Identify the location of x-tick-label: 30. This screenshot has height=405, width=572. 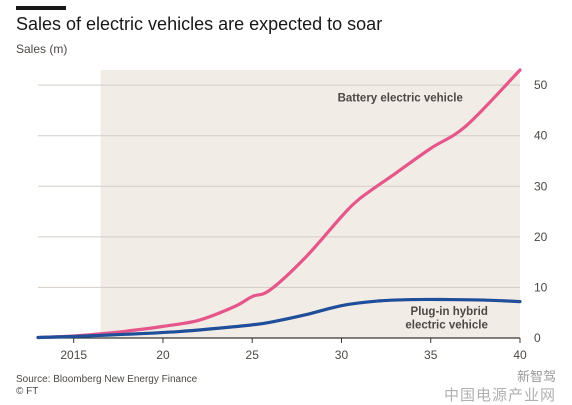
(342, 355).